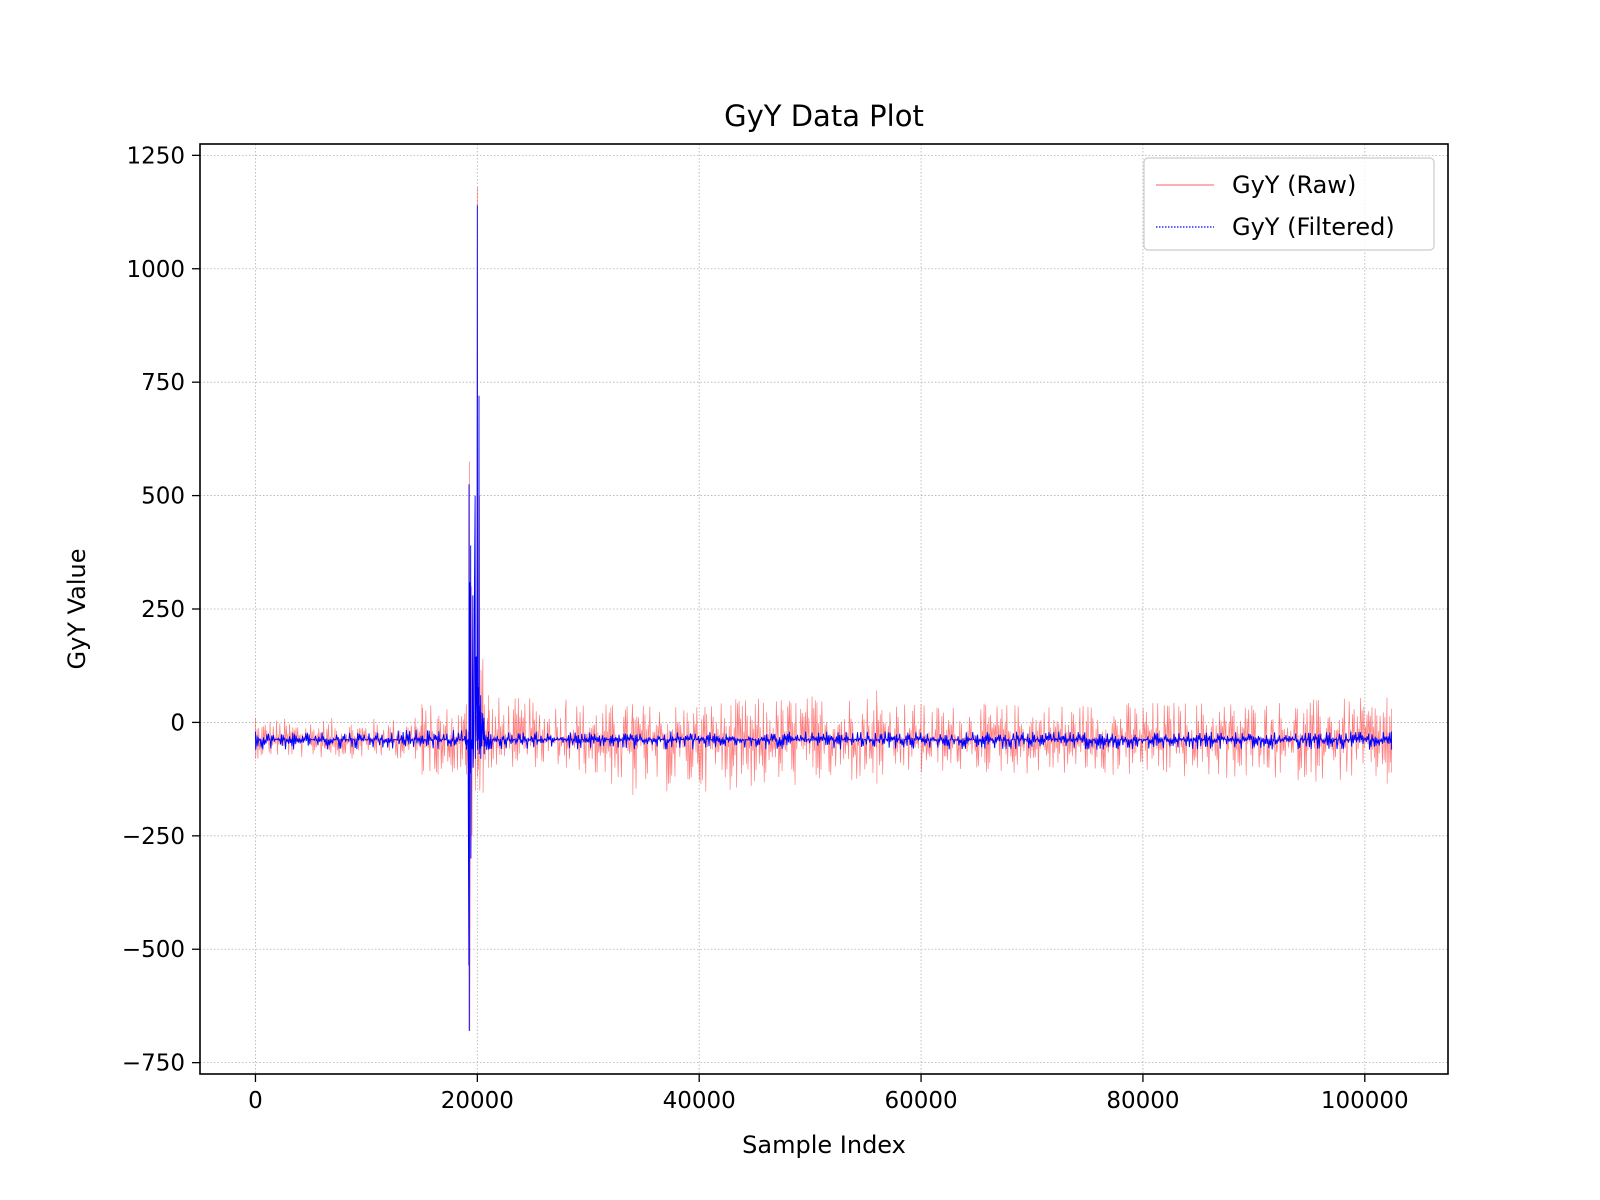 This screenshot has height=1200, width=1600. I want to click on y-tick-label: 1250, so click(155, 156).